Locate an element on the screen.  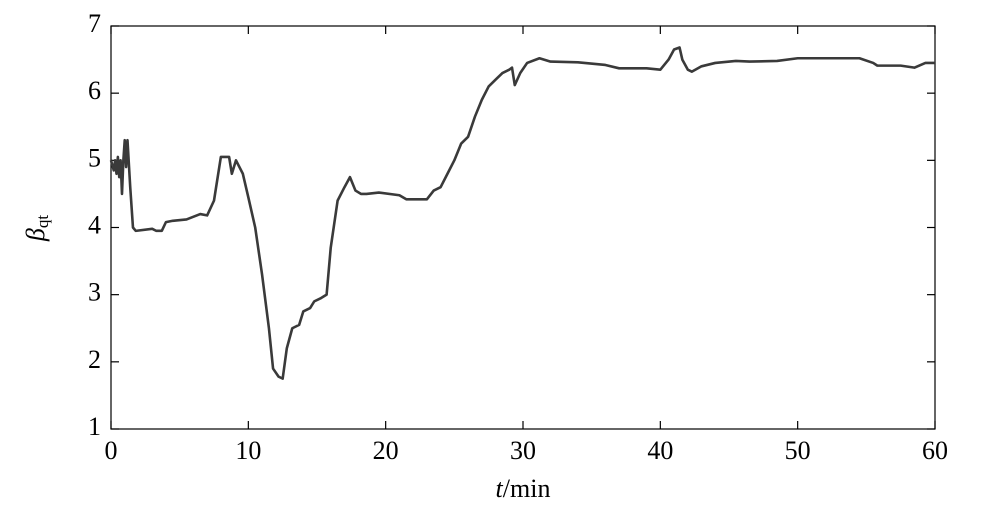
x-tick-label: 20 is located at coordinates (386, 450).